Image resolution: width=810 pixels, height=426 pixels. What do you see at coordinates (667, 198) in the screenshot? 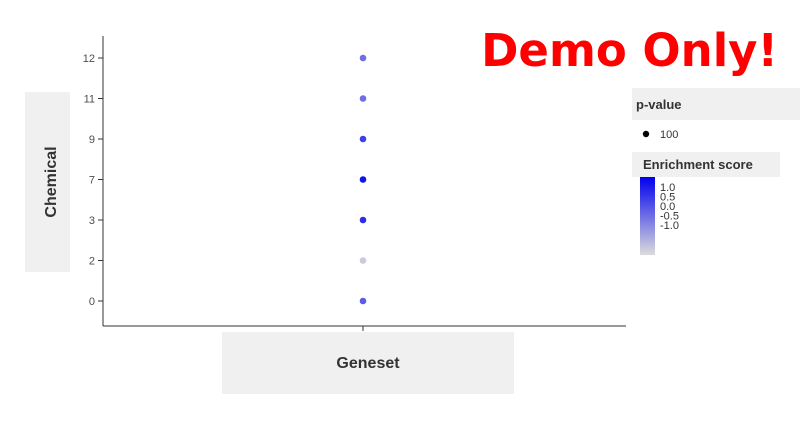
I see `legend-color-tick-label: 0.5` at bounding box center [667, 198].